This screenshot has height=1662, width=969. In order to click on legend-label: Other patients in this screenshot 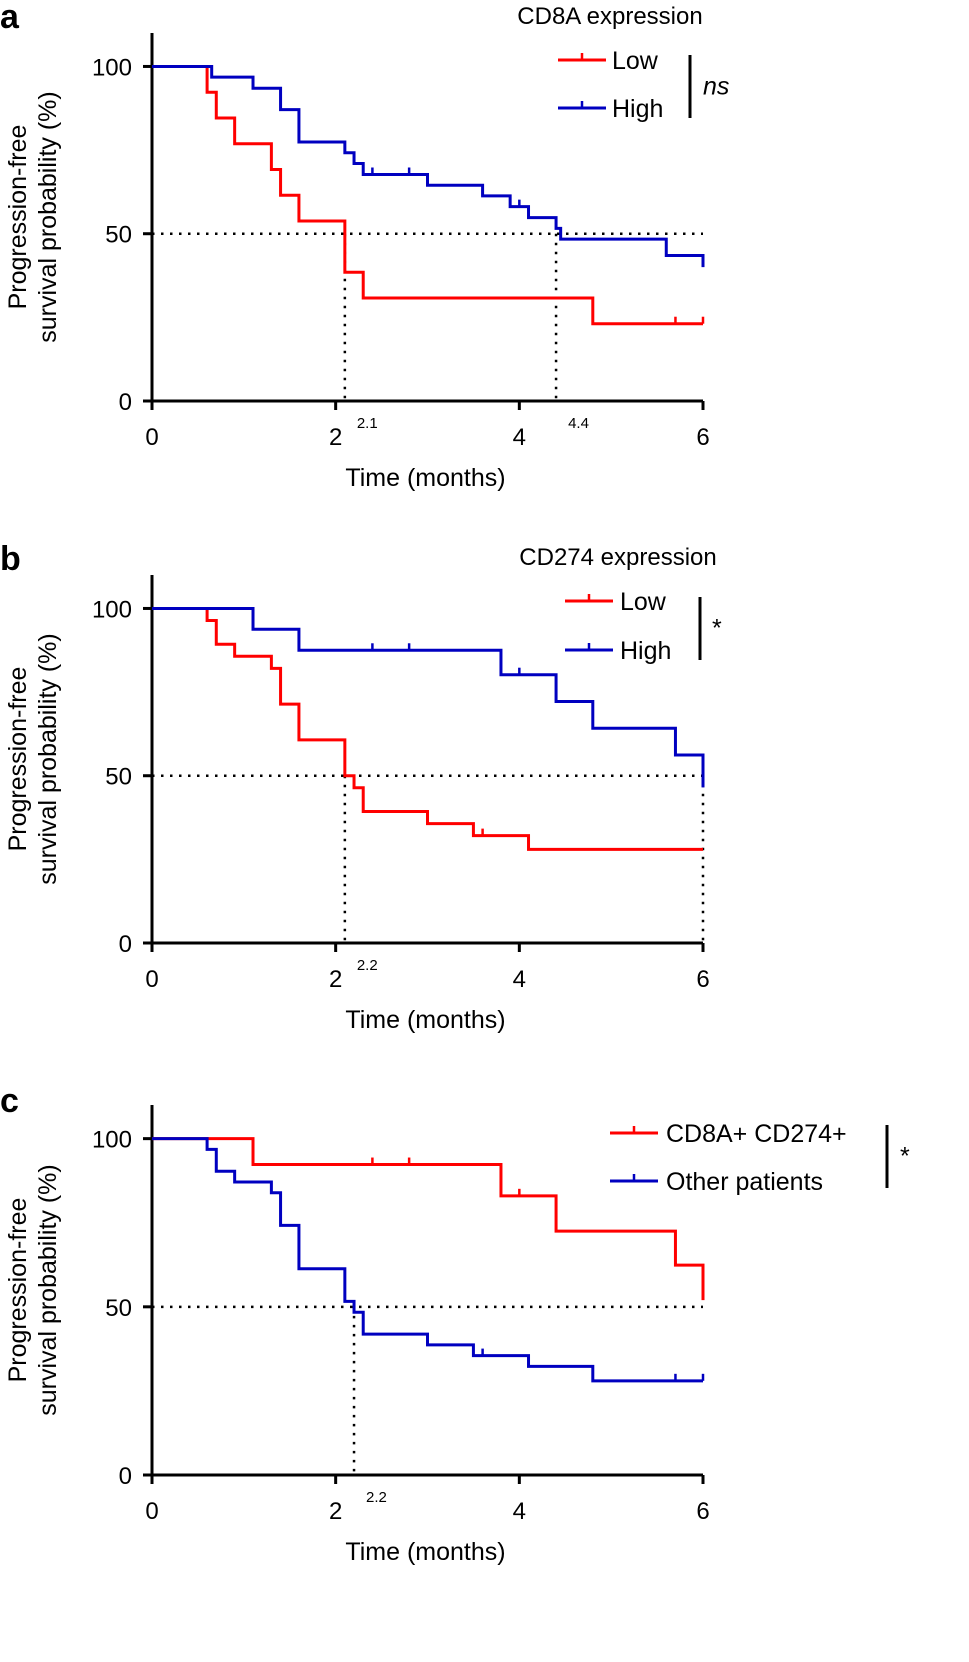, I will do `click(744, 1182)`.